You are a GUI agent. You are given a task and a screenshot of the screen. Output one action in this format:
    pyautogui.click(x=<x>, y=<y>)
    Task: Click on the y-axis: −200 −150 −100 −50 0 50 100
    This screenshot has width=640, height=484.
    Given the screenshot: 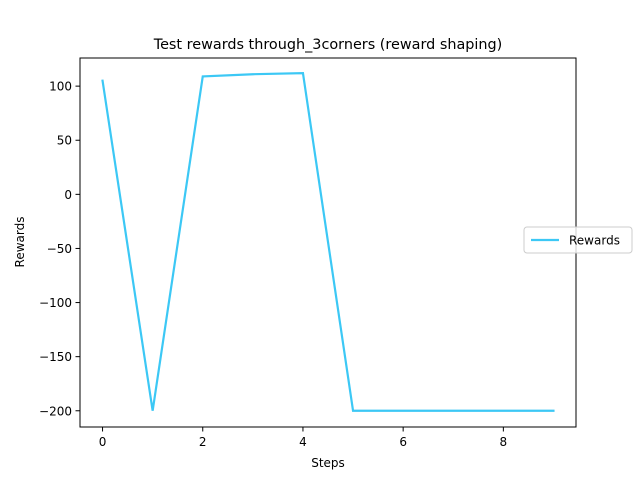 What is the action you would take?
    pyautogui.click(x=59, y=249)
    